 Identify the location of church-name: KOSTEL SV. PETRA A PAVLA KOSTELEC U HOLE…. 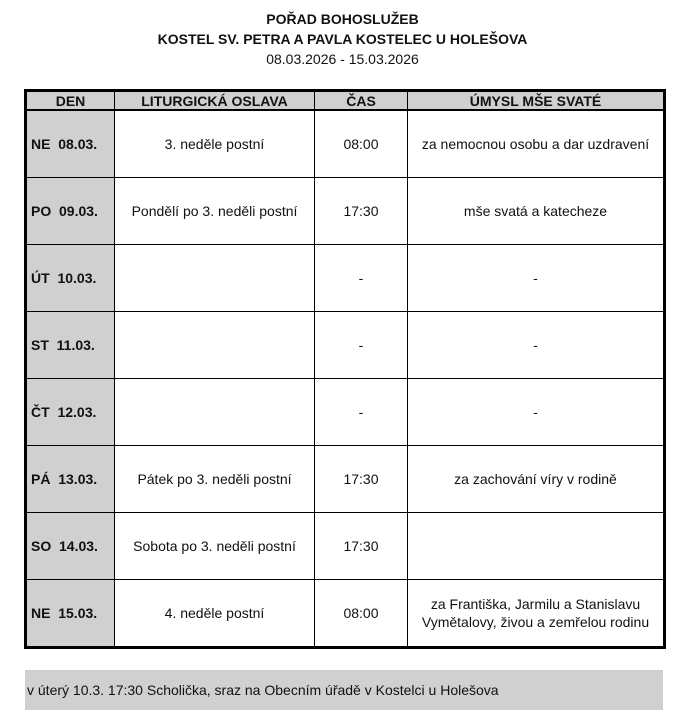
(342, 39).